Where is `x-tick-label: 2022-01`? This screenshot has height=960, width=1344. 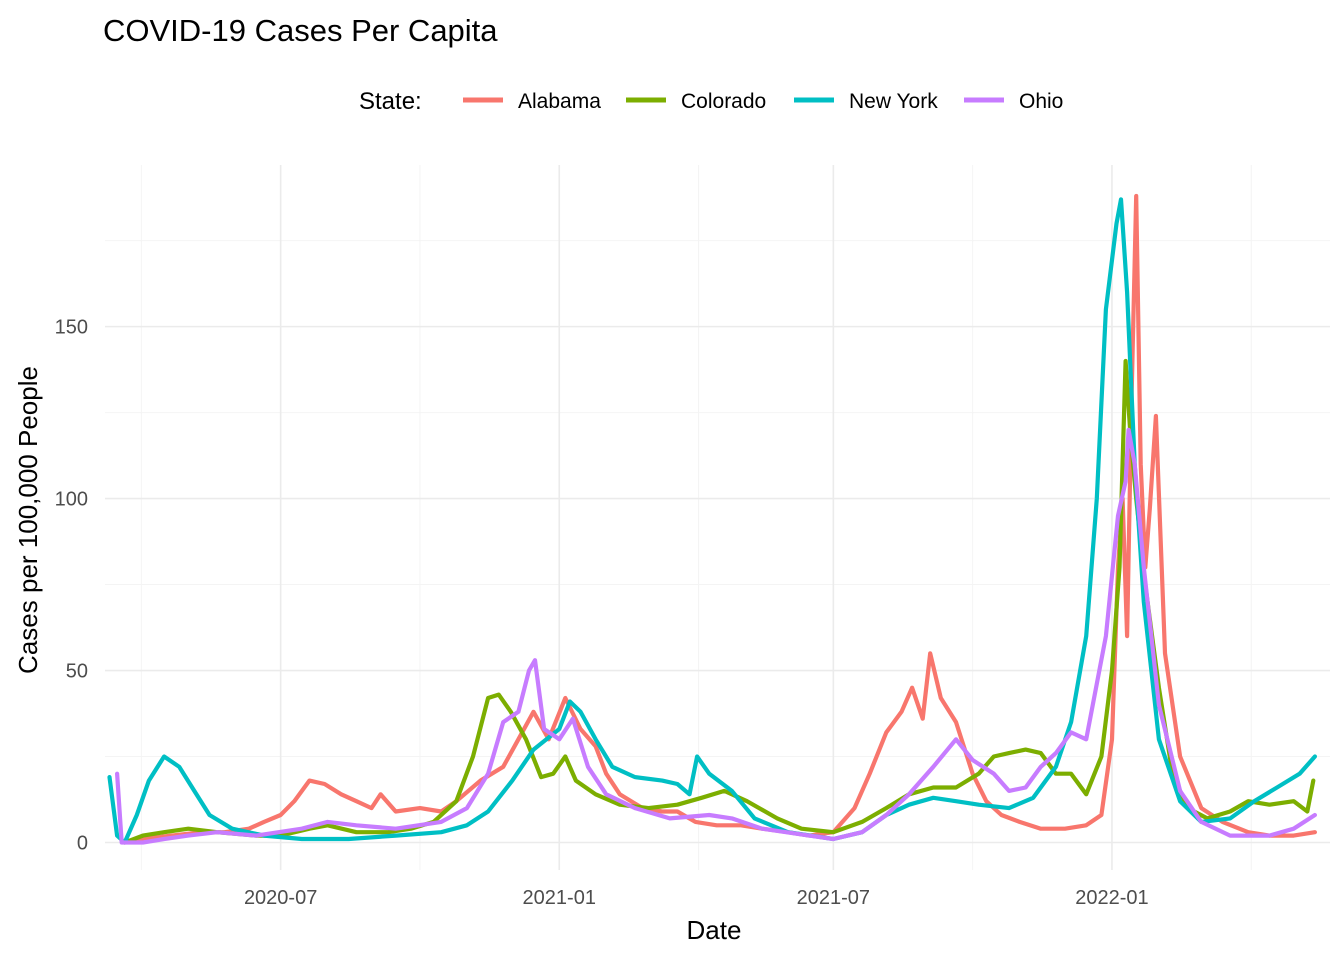
x-tick-label: 2022-01 is located at coordinates (1111, 898).